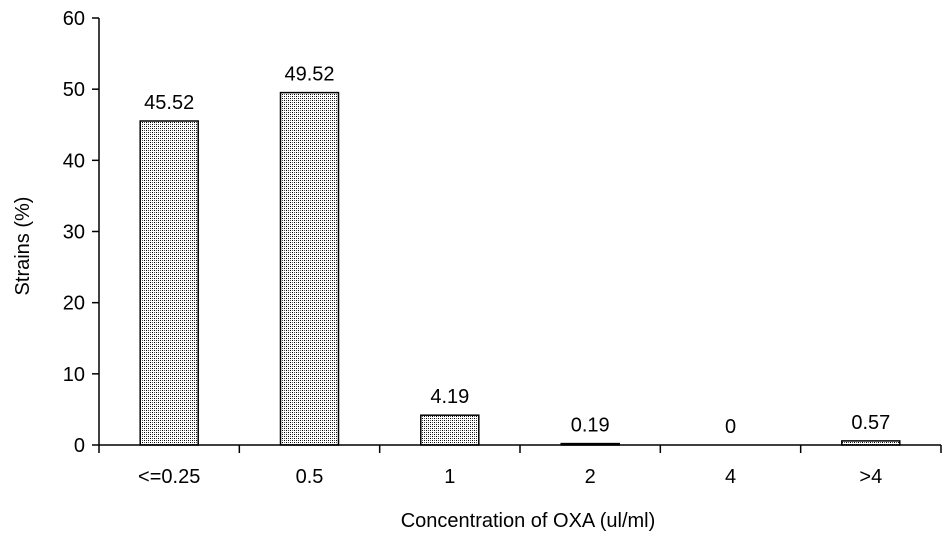 The image size is (947, 539). I want to click on y-tick-label-1: 10, so click(74, 375).